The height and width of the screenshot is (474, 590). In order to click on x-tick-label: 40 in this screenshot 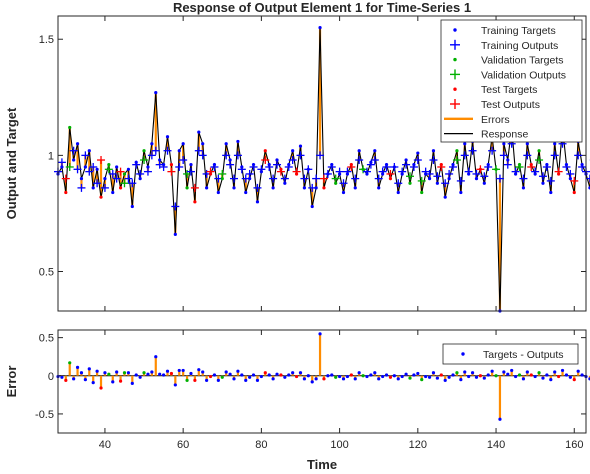, I will do `click(105, 445)`.